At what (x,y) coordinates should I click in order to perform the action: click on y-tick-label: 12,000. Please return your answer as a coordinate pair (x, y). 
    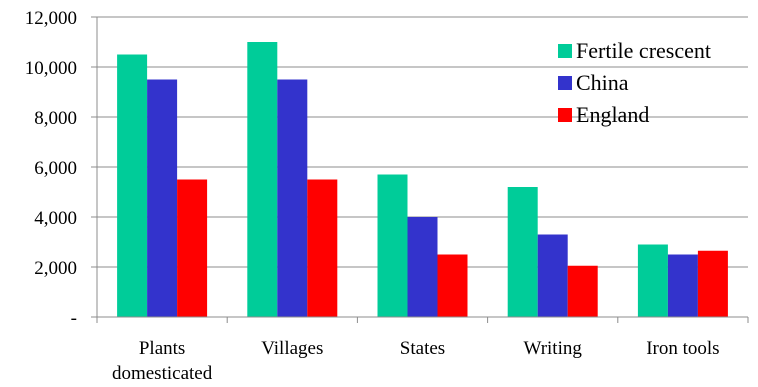
    Looking at the image, I should click on (51, 18).